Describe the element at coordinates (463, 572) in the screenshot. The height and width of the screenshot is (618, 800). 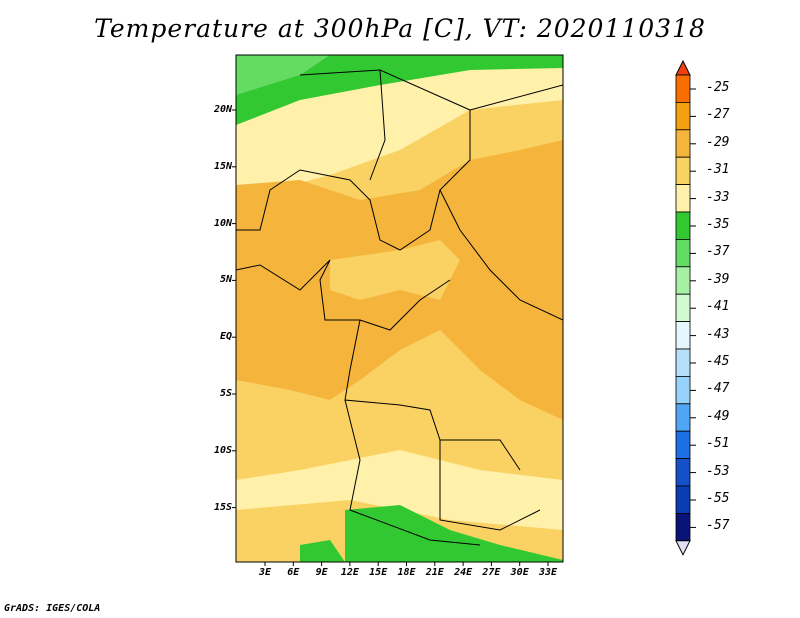
I see `lon-label: 24E` at that location.